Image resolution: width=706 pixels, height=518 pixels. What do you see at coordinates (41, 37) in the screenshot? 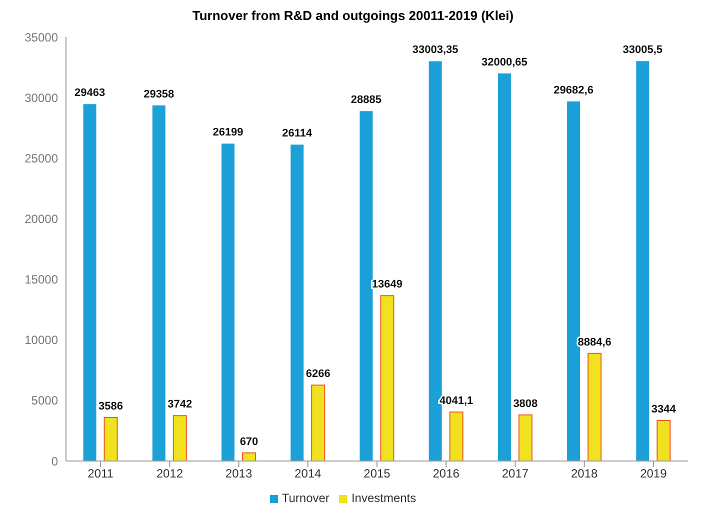
I see `y-tick-label: 35000` at bounding box center [41, 37].